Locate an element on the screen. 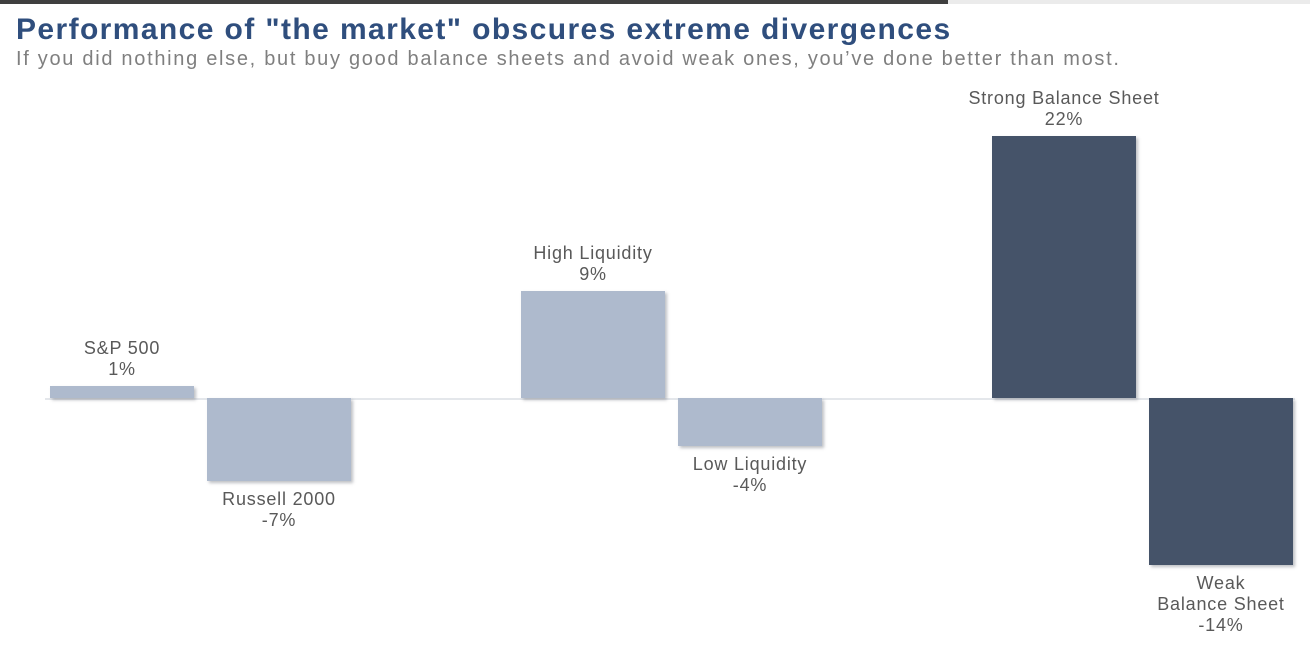  bar-label-line: Low Liquidity is located at coordinates (750, 464).